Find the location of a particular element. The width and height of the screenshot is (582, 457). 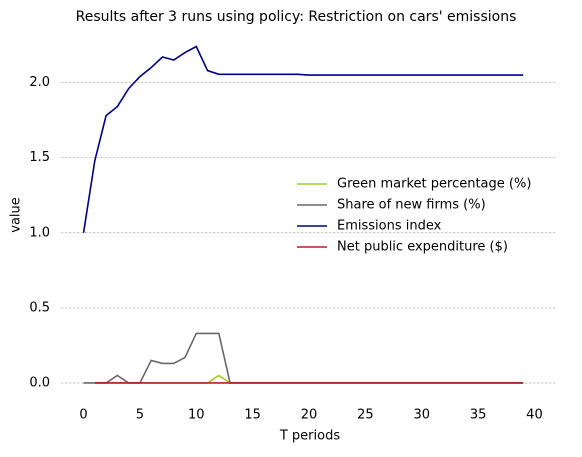

y-tick-label: 0.5 is located at coordinates (39, 307).